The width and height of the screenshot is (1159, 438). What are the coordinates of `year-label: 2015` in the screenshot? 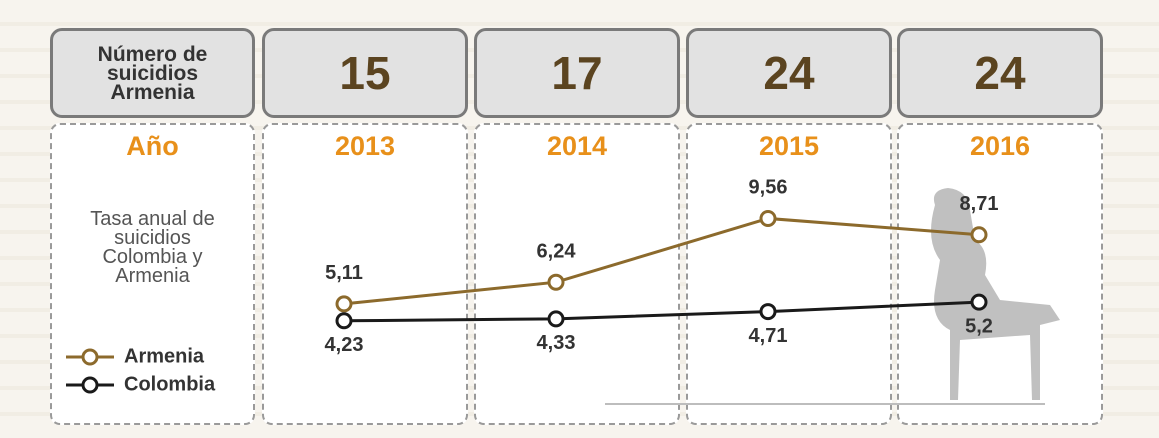 It's located at (789, 146).